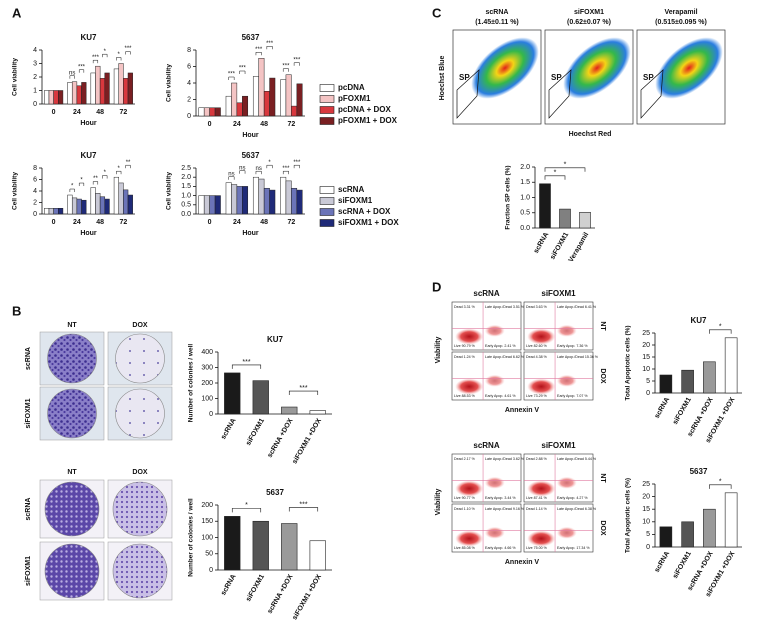 This screenshot has width=761, height=624. Describe the element at coordinates (72, 413) in the screenshot. I see `plate` at that location.